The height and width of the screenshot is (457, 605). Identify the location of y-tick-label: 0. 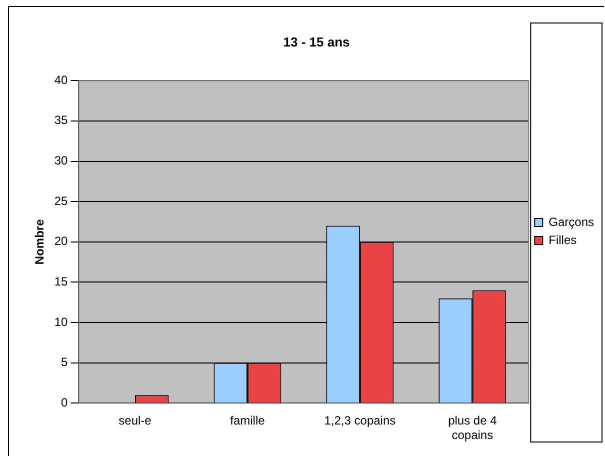
(64, 403).